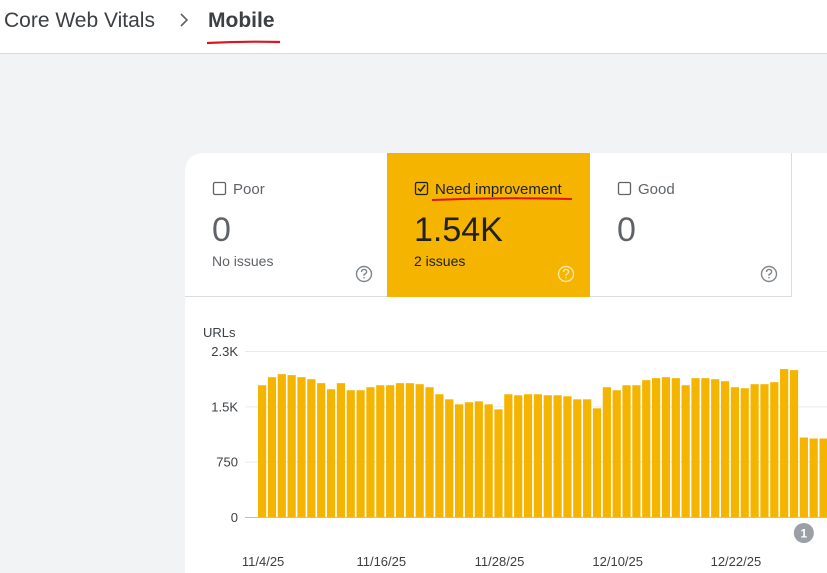 This screenshot has width=827, height=573. I want to click on x-tick-label: 12/10/25, so click(617, 561).